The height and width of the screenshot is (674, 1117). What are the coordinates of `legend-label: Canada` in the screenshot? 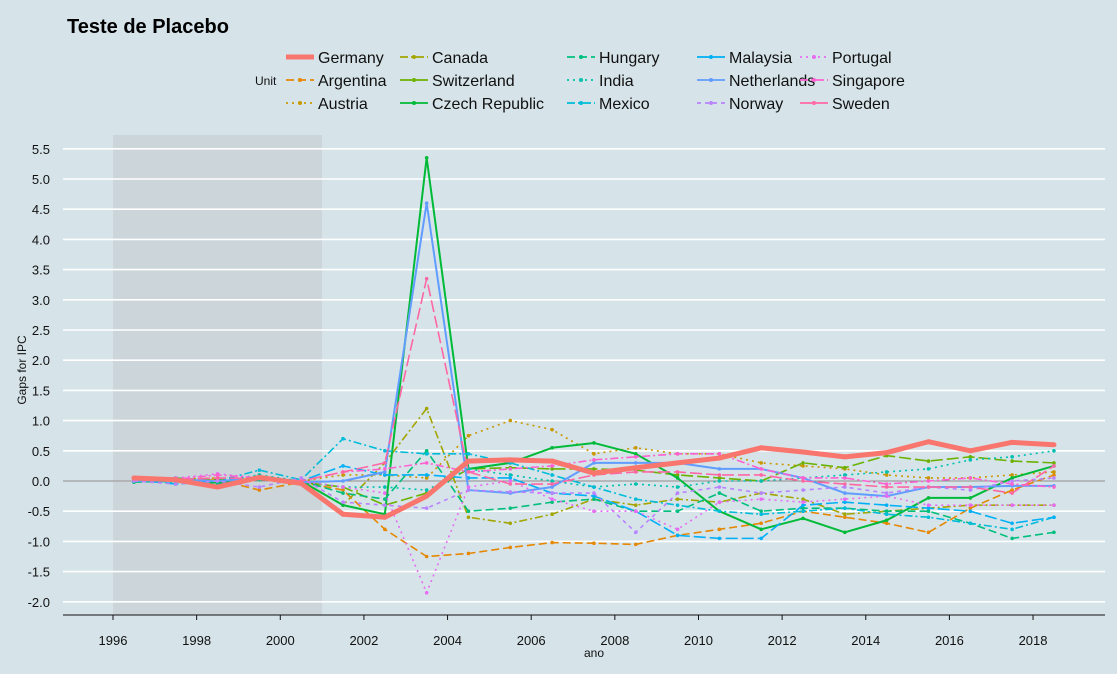 It's located at (460, 58).